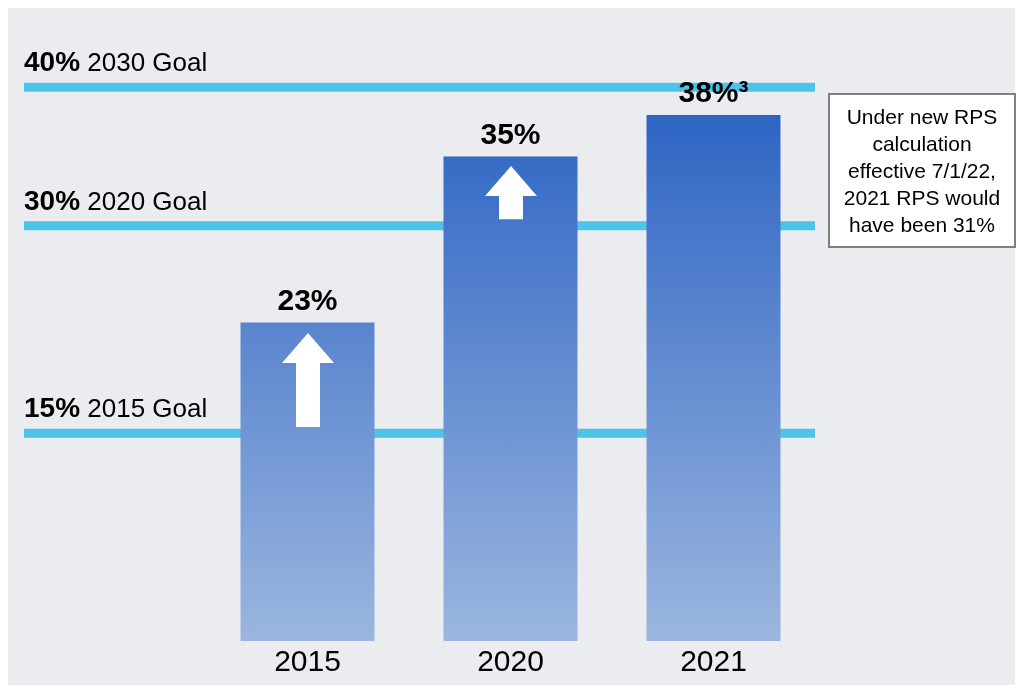  Describe the element at coordinates (307, 661) in the screenshot. I see `x-tick-label: 2015` at that location.